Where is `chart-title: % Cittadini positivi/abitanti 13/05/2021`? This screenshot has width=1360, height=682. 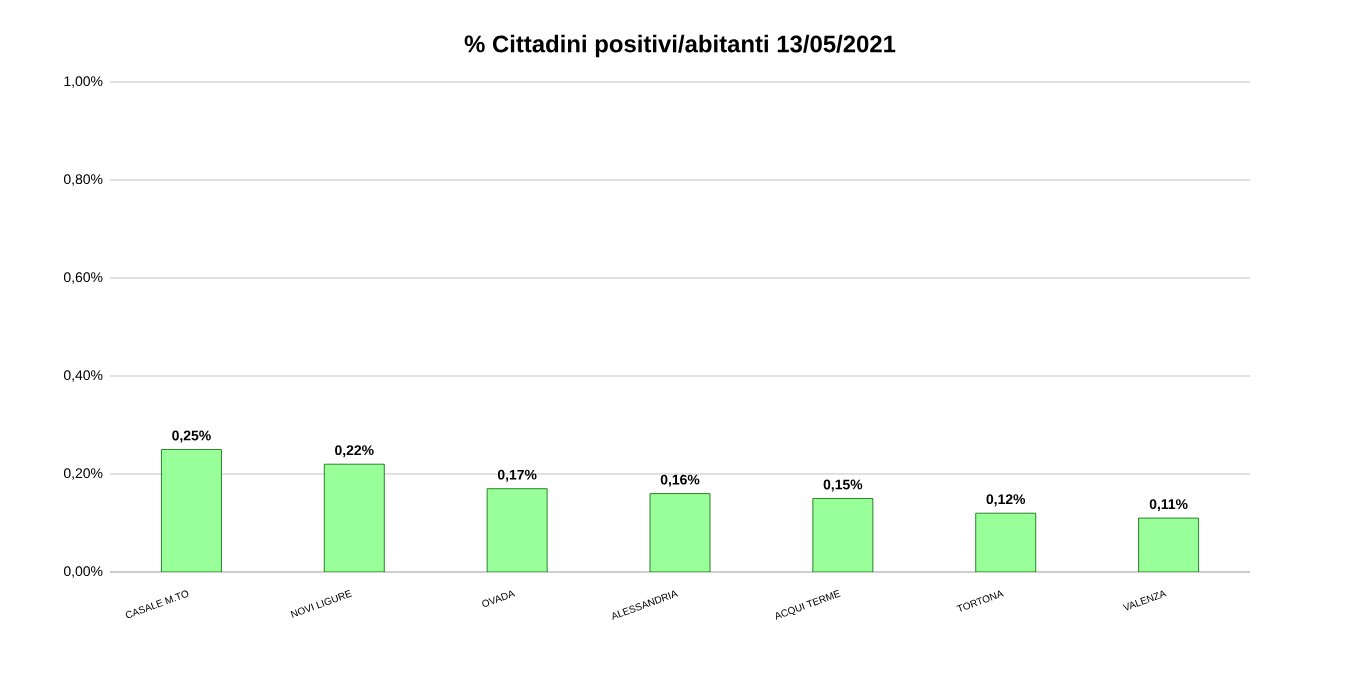
chart-title: % Cittadini positivi/abitanti 13/05/2021 is located at coordinates (680, 46).